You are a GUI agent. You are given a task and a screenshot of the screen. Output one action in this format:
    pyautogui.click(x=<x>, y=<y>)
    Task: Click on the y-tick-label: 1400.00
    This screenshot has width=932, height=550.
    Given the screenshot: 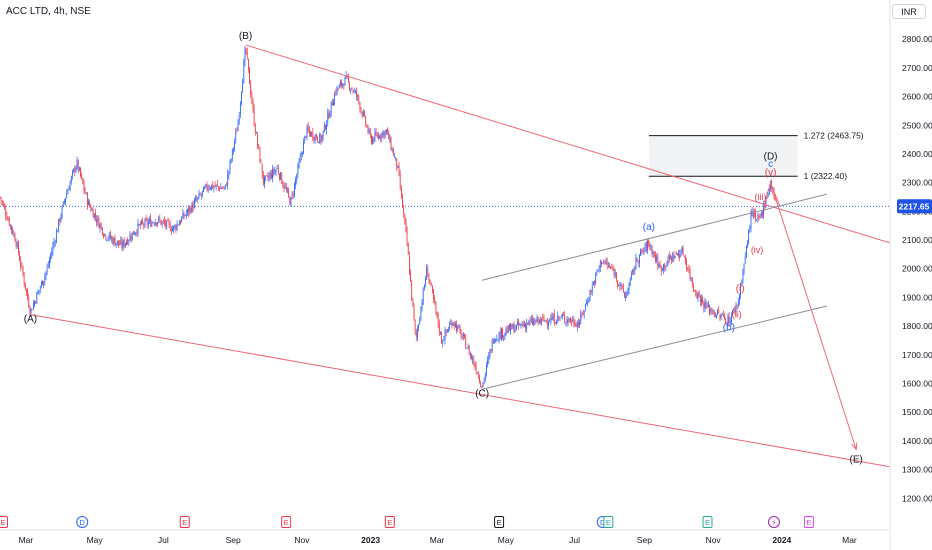 What is the action you would take?
    pyautogui.click(x=917, y=441)
    